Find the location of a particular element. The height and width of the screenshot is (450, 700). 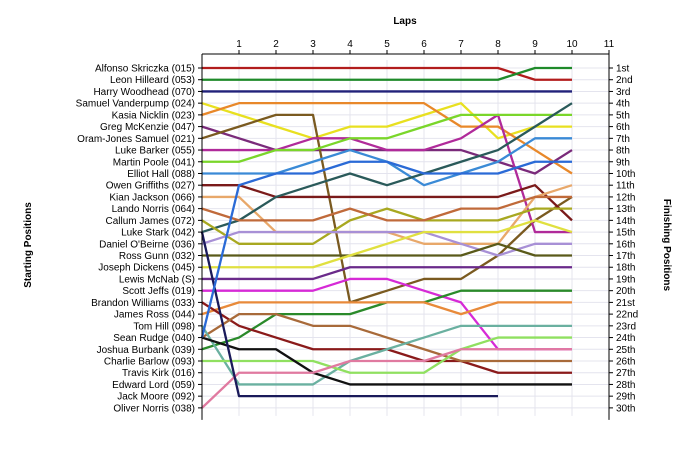

driver-start-label: Edward Lord (059) is located at coordinates (153, 385).